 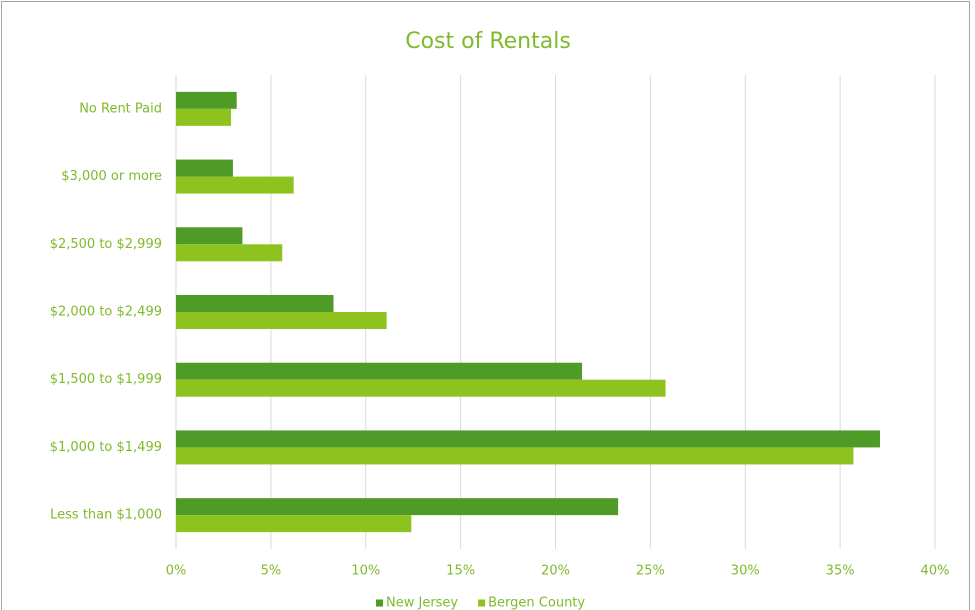 What do you see at coordinates (106, 244) in the screenshot?
I see `y-tick-label: $2,500 to $2,999` at bounding box center [106, 244].